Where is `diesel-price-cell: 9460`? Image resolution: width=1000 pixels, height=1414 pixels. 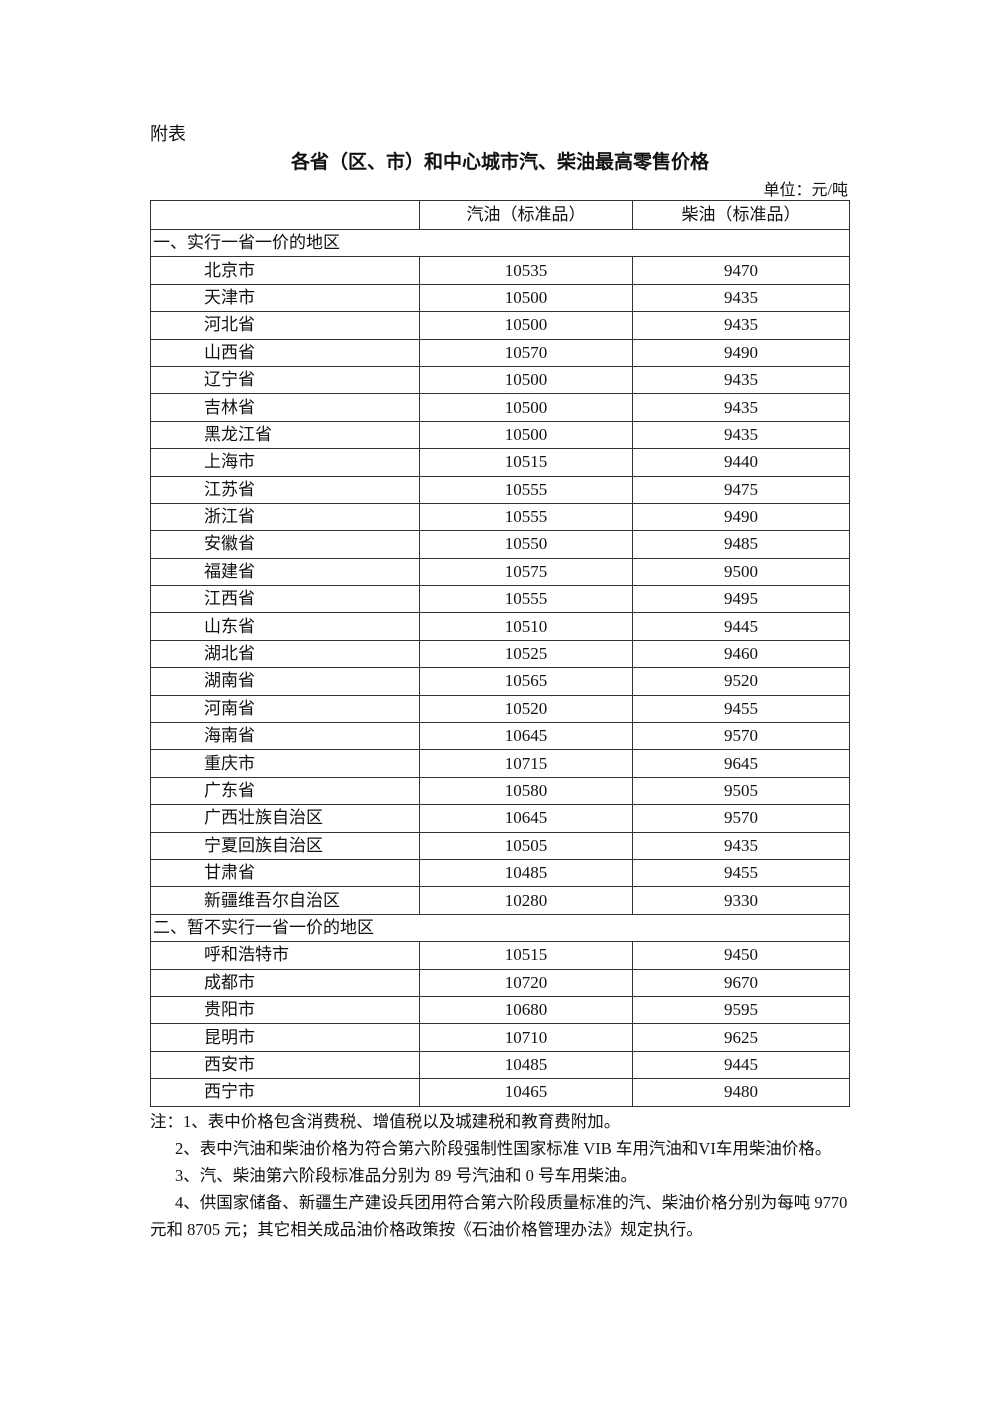 diesel-price-cell: 9460 is located at coordinates (741, 654).